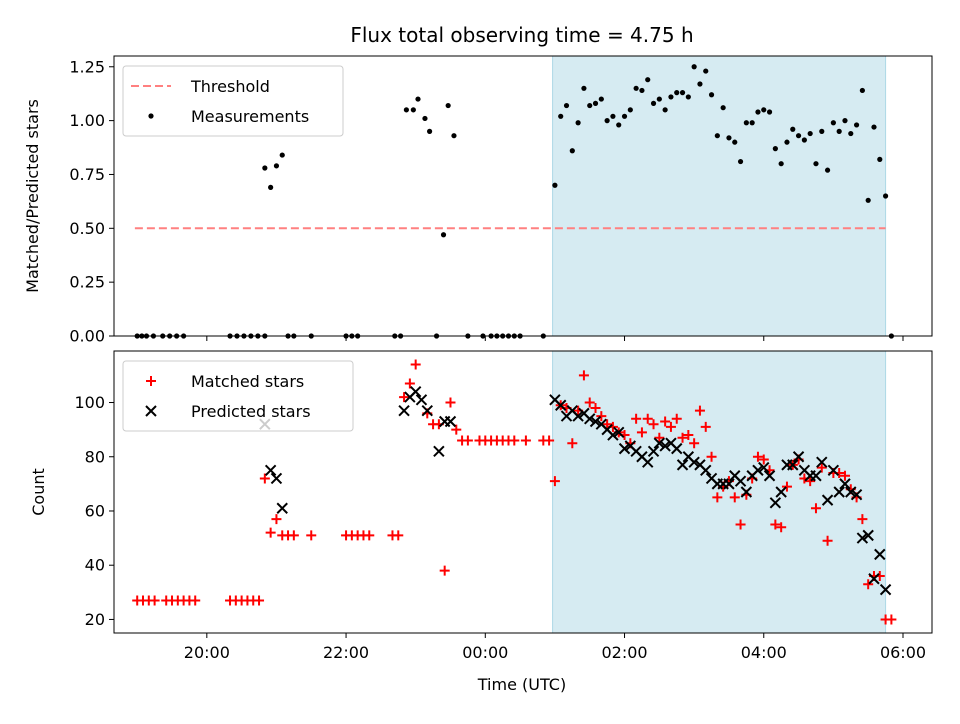  Describe the element at coordinates (251, 411) in the screenshot. I see `legend-label: Predicted stars` at that location.